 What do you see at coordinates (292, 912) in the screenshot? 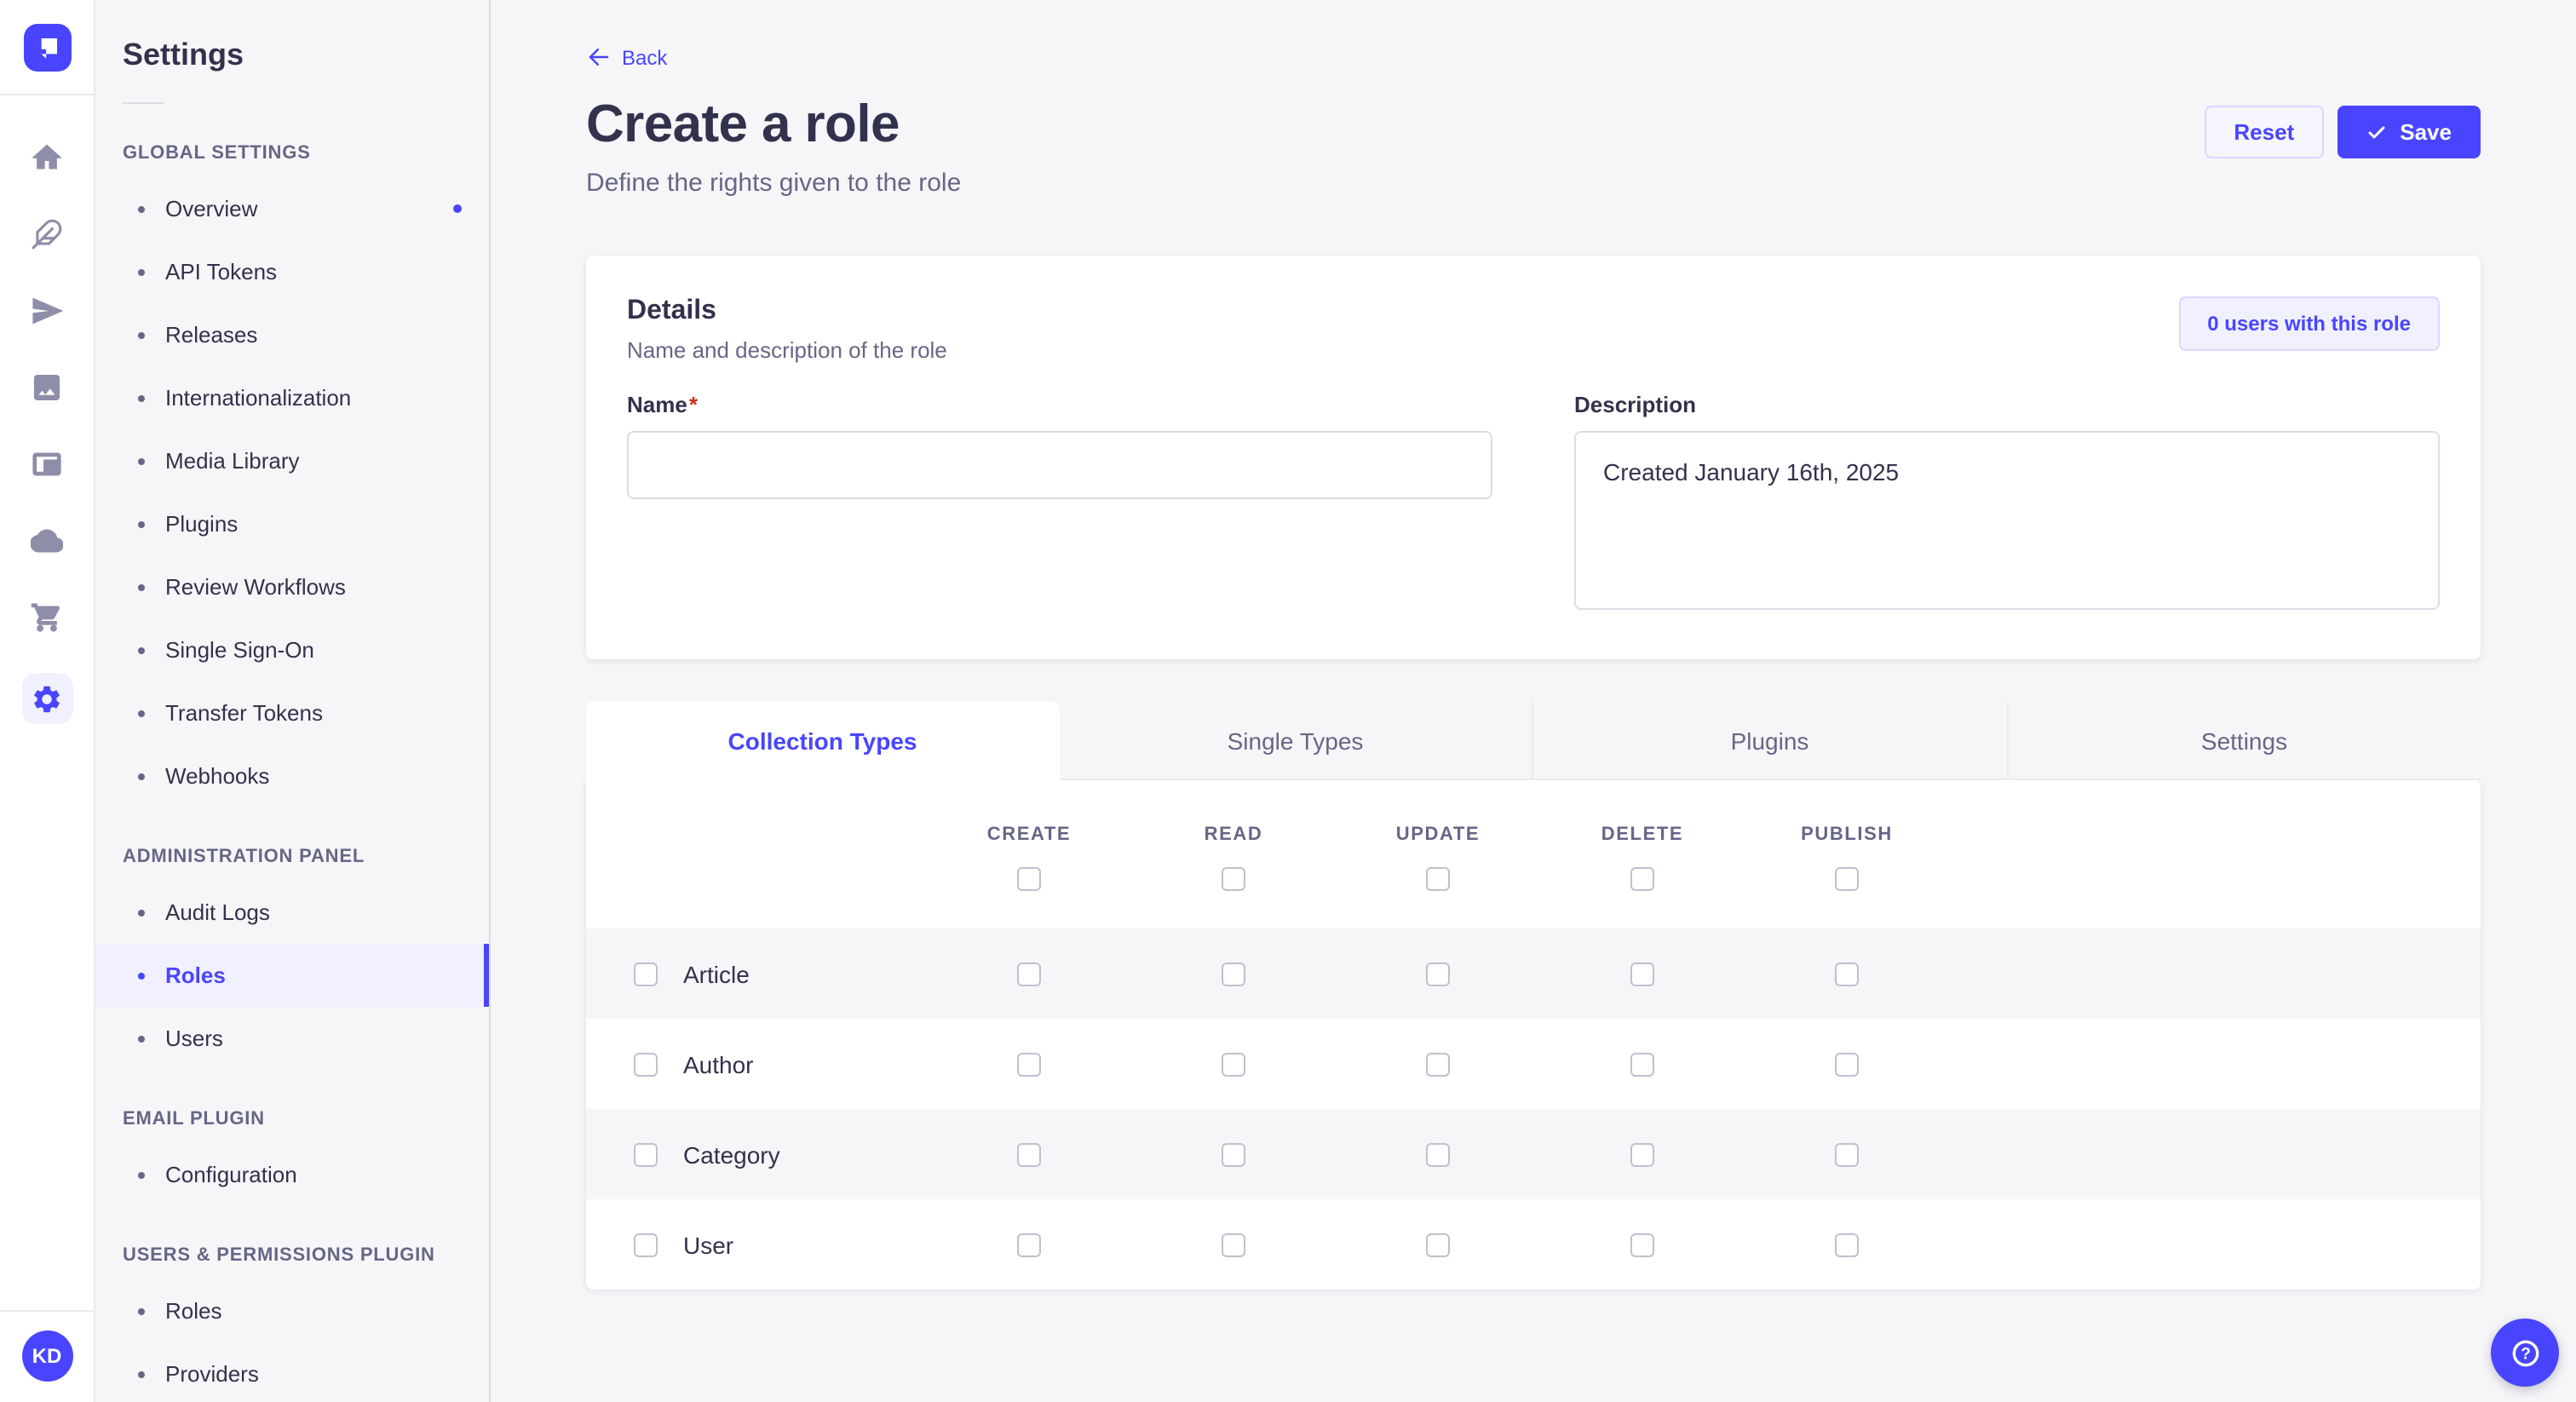
I see `sidebar-item-audit-logs: Audit Logs` at bounding box center [292, 912].